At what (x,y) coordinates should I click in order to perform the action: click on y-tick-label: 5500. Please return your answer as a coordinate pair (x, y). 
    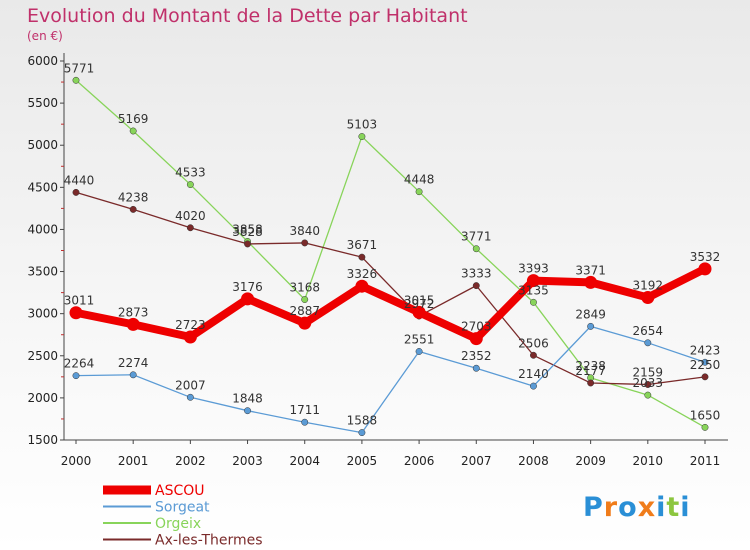
    Looking at the image, I should click on (42, 103).